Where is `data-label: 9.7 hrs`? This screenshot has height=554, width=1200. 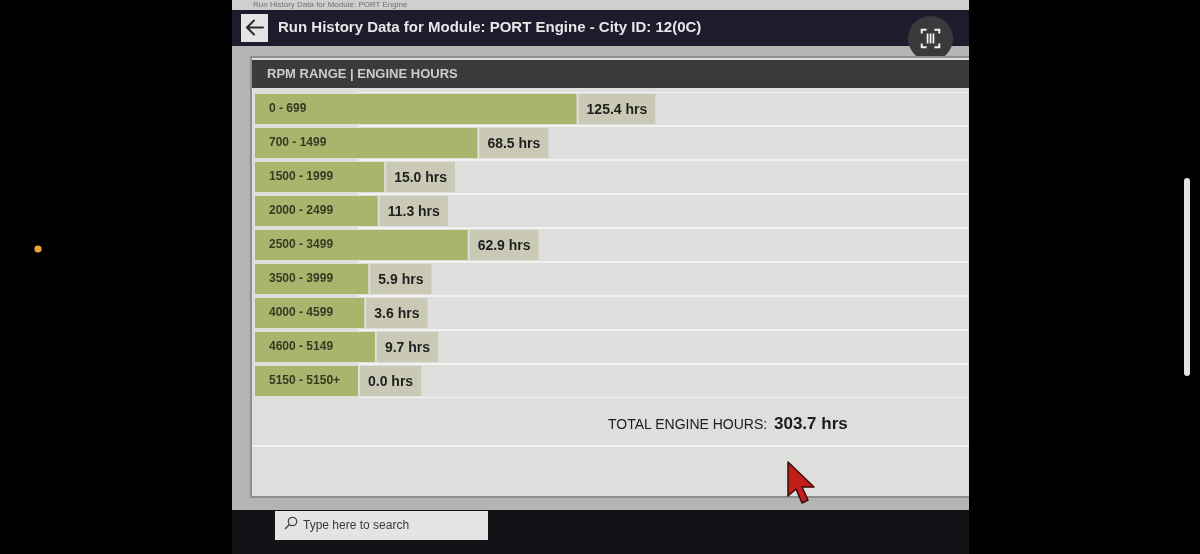 data-label: 9.7 hrs is located at coordinates (407, 346).